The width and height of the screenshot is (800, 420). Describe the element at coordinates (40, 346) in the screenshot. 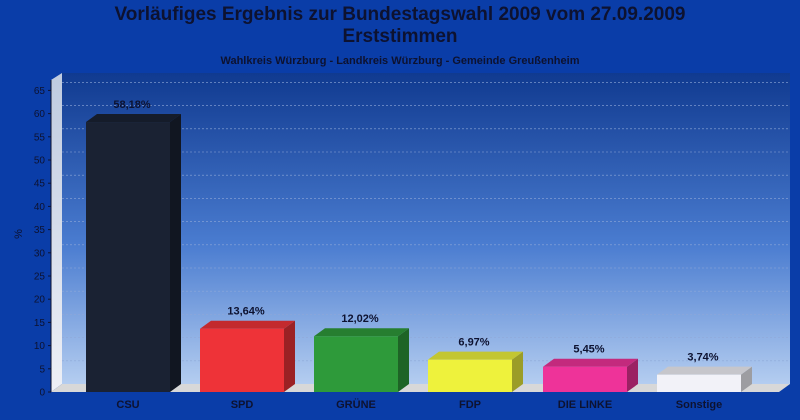

I see `y-tick-label: 10` at that location.